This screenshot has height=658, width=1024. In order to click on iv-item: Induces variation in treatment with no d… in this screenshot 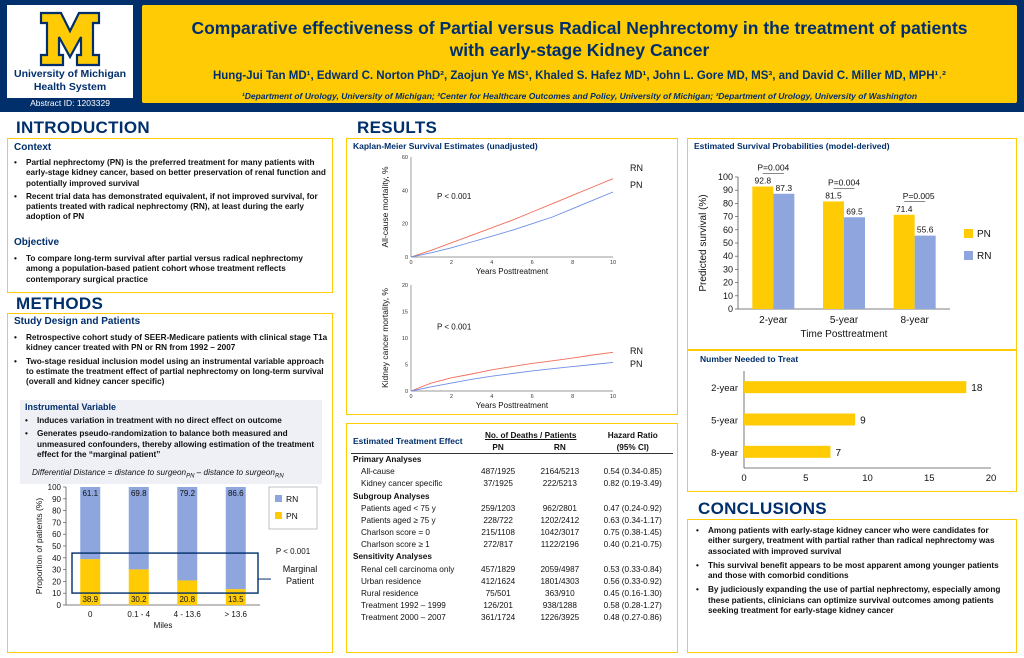, I will do `click(171, 421)`.